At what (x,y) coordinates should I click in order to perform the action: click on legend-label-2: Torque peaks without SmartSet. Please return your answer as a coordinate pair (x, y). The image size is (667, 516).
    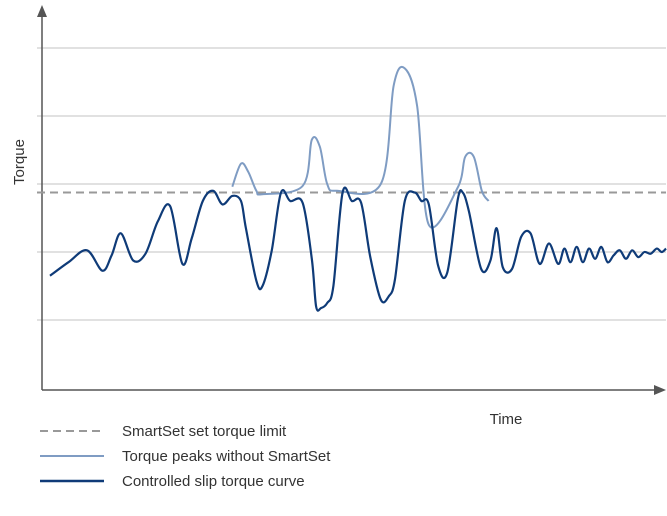
    Looking at the image, I should click on (226, 456).